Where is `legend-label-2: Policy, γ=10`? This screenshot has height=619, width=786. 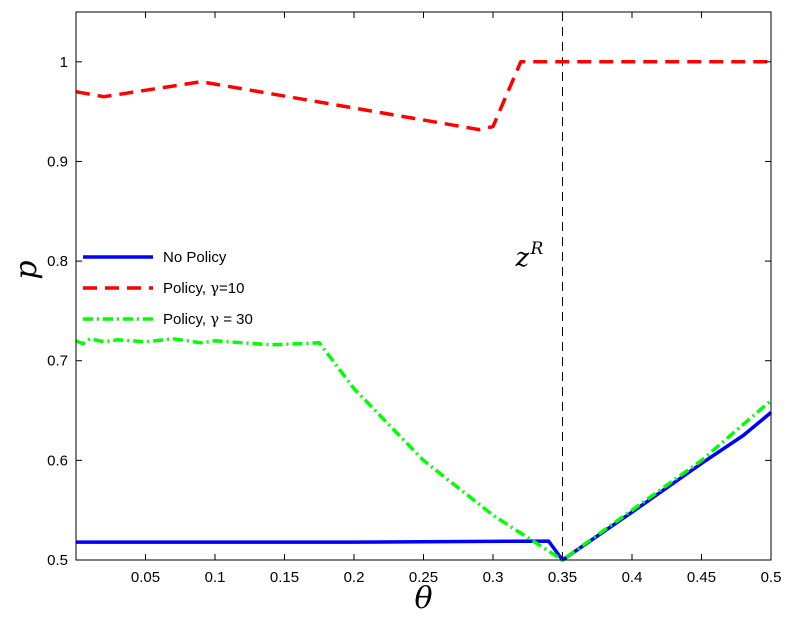
legend-label-2: Policy, γ=10 is located at coordinates (204, 288).